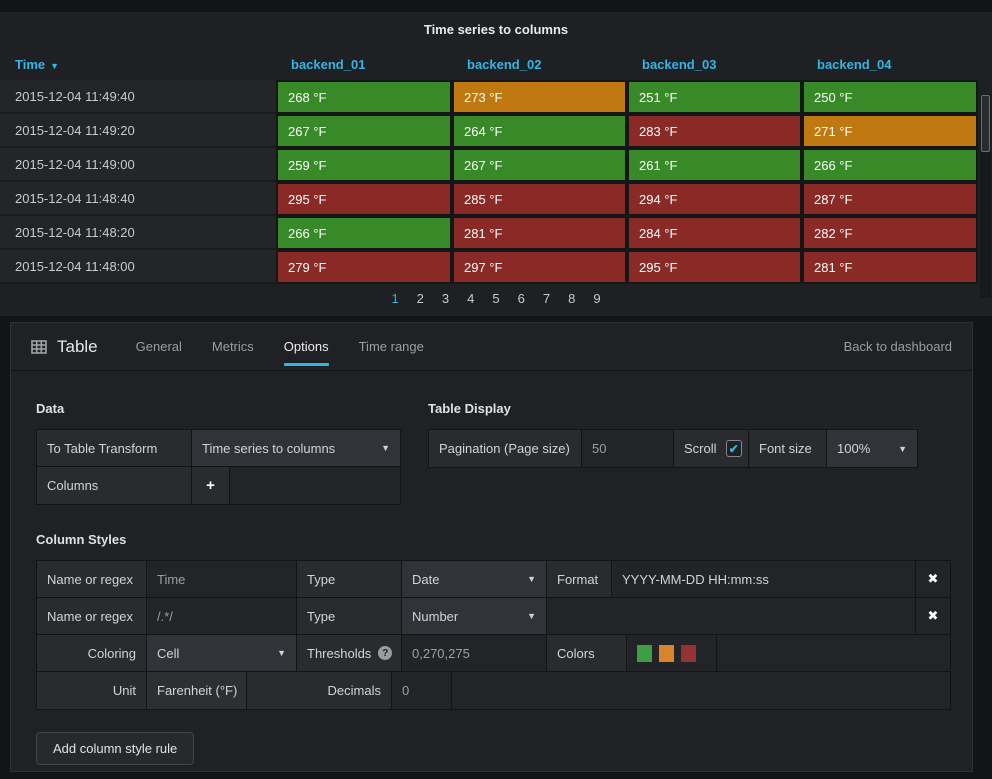 This screenshot has height=779, width=992. Describe the element at coordinates (138, 233) in the screenshot. I see `time-cell: 2015-12-04 11:48:20` at that location.